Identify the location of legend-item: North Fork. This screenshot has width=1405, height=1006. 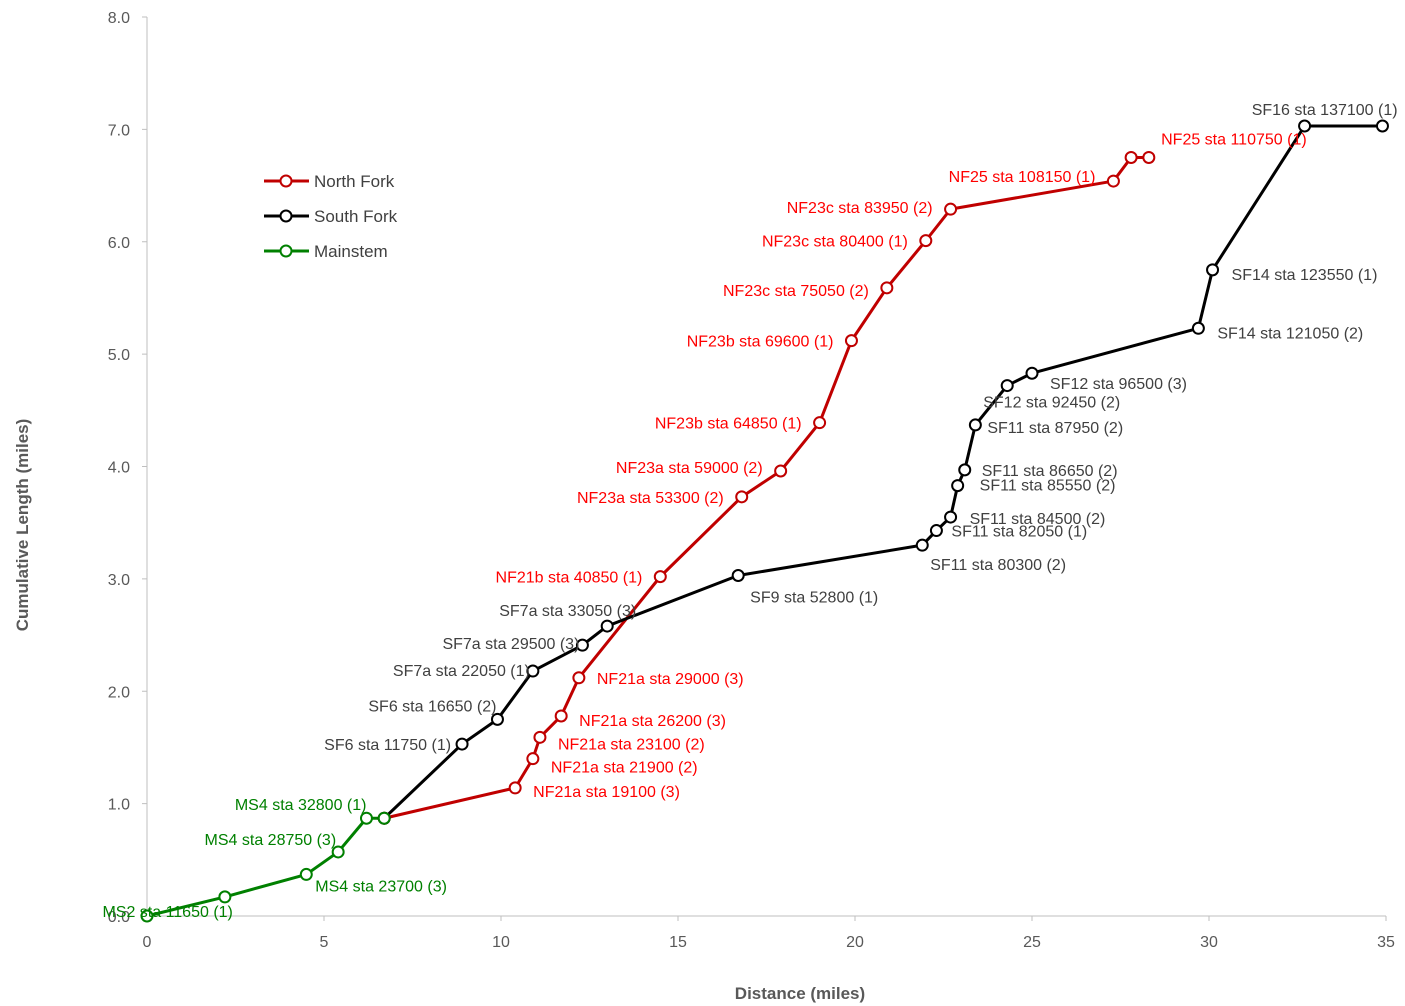
(329, 181).